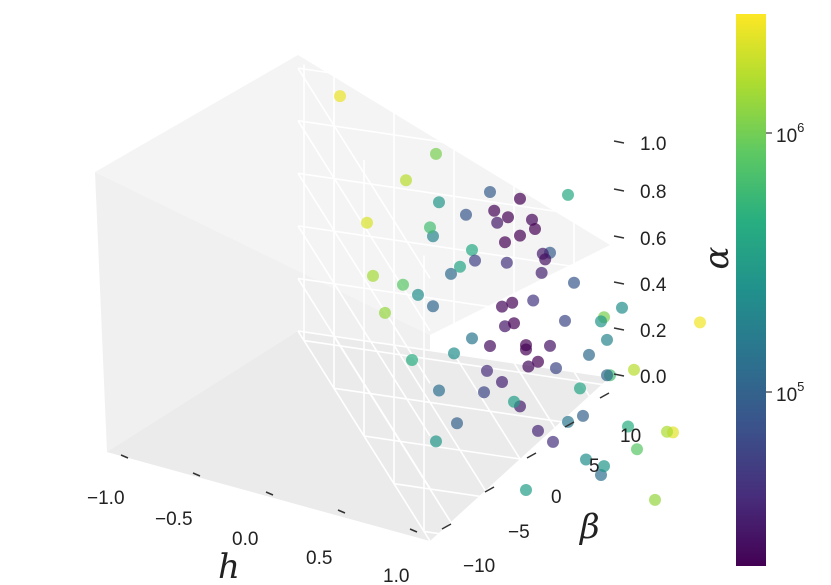 The width and height of the screenshot is (831, 585). Describe the element at coordinates (174, 519) in the screenshot. I see `x-tick-label: −0.5` at that location.